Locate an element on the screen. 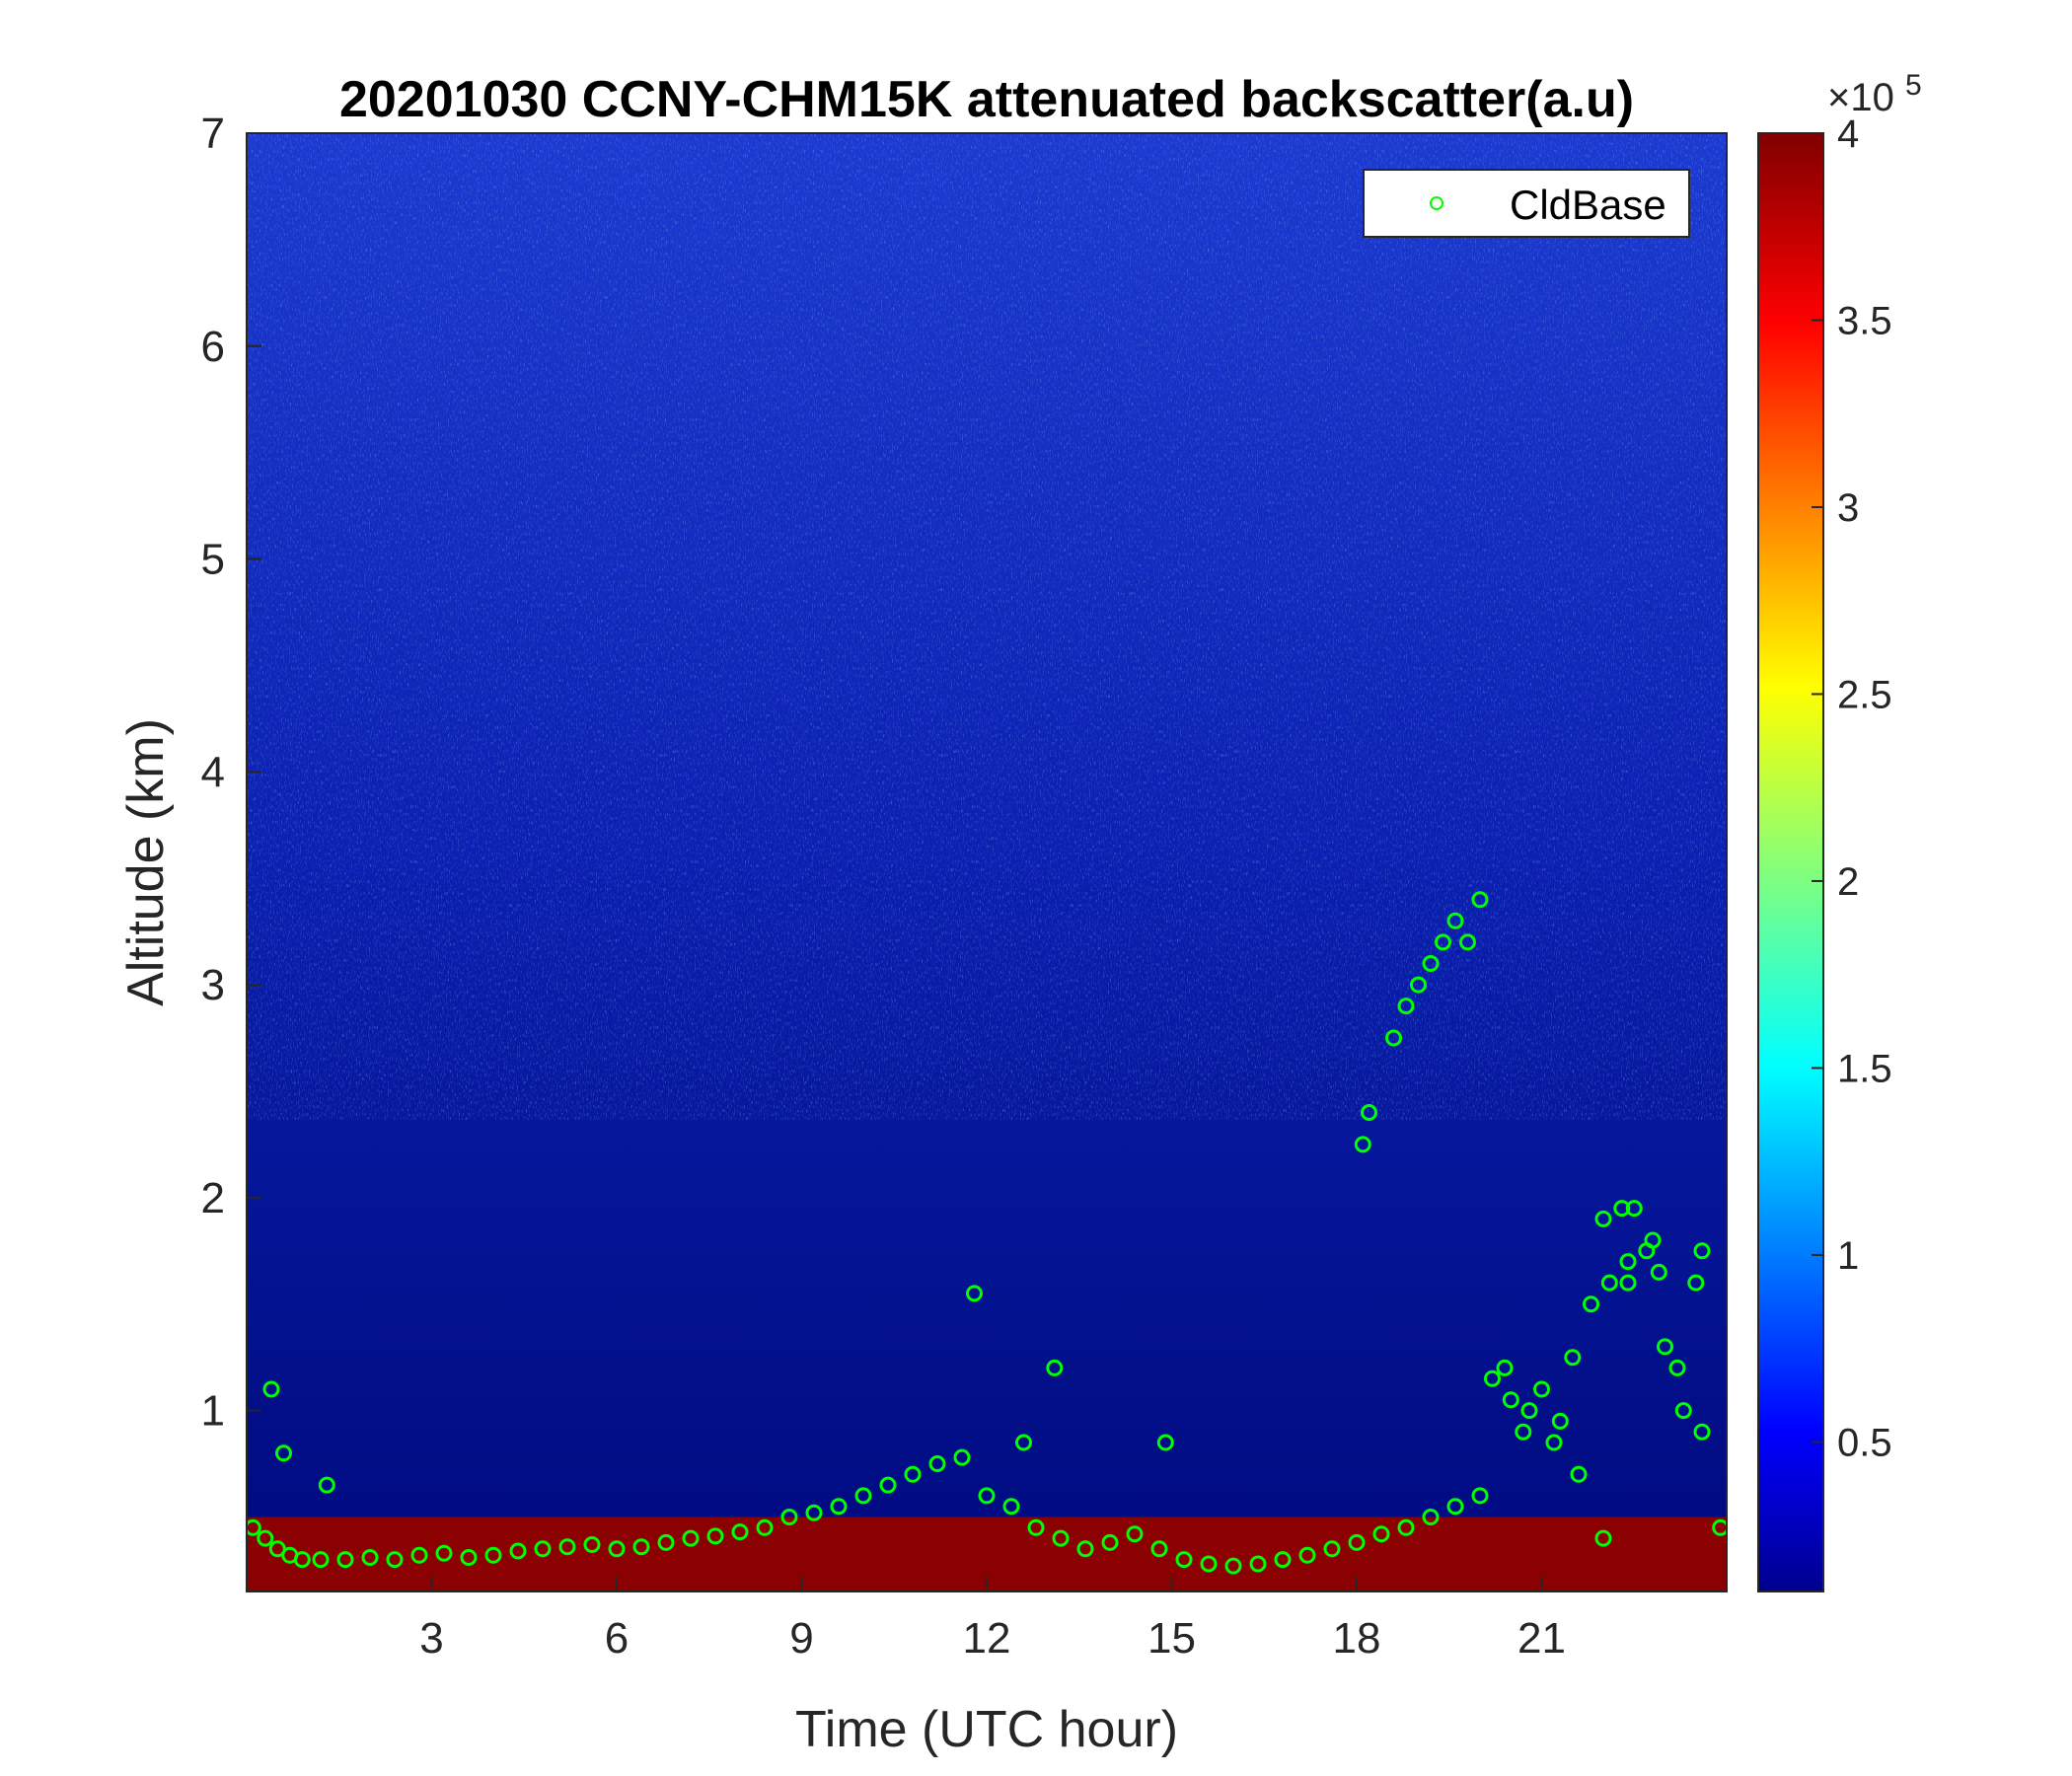  colorbar-exponent-power: 5 is located at coordinates (1914, 86).